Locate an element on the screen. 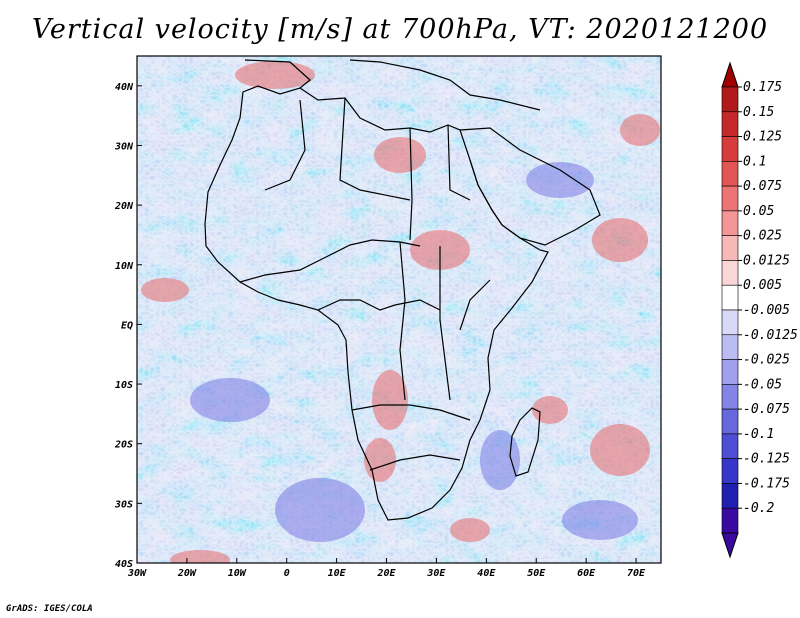 The height and width of the screenshot is (618, 800). colorbar-label: -0.05 is located at coordinates (762, 384).